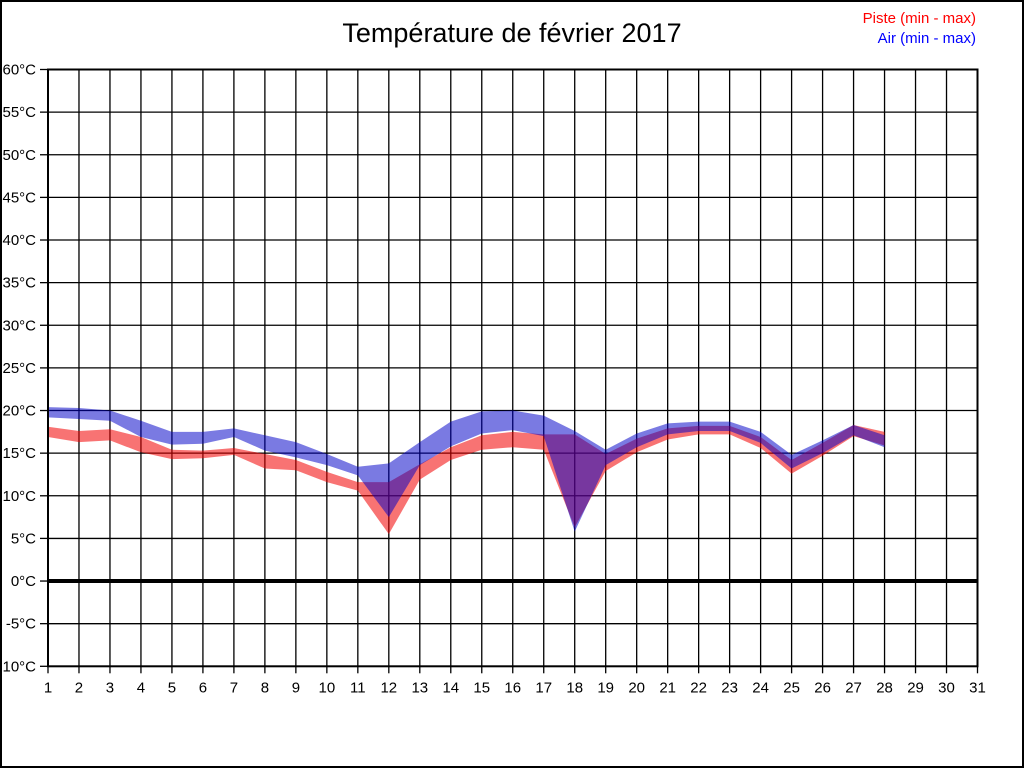  I want to click on x-tick-label: 6, so click(203, 687).